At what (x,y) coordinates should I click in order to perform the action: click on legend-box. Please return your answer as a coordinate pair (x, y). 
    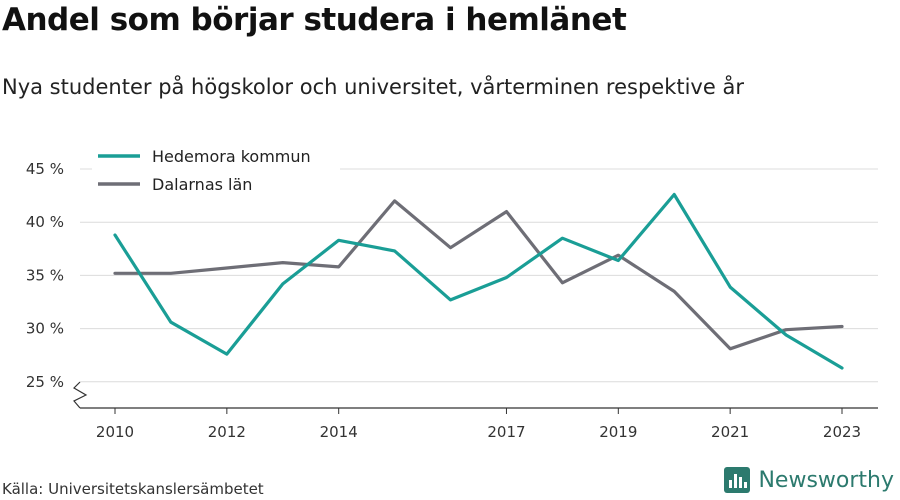
    Looking at the image, I should click on (216, 170).